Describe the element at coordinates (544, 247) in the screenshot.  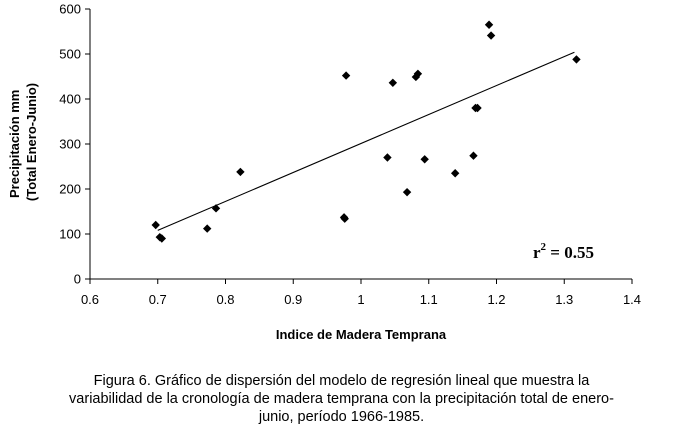
I see `r-squared-exponent: 2` at that location.